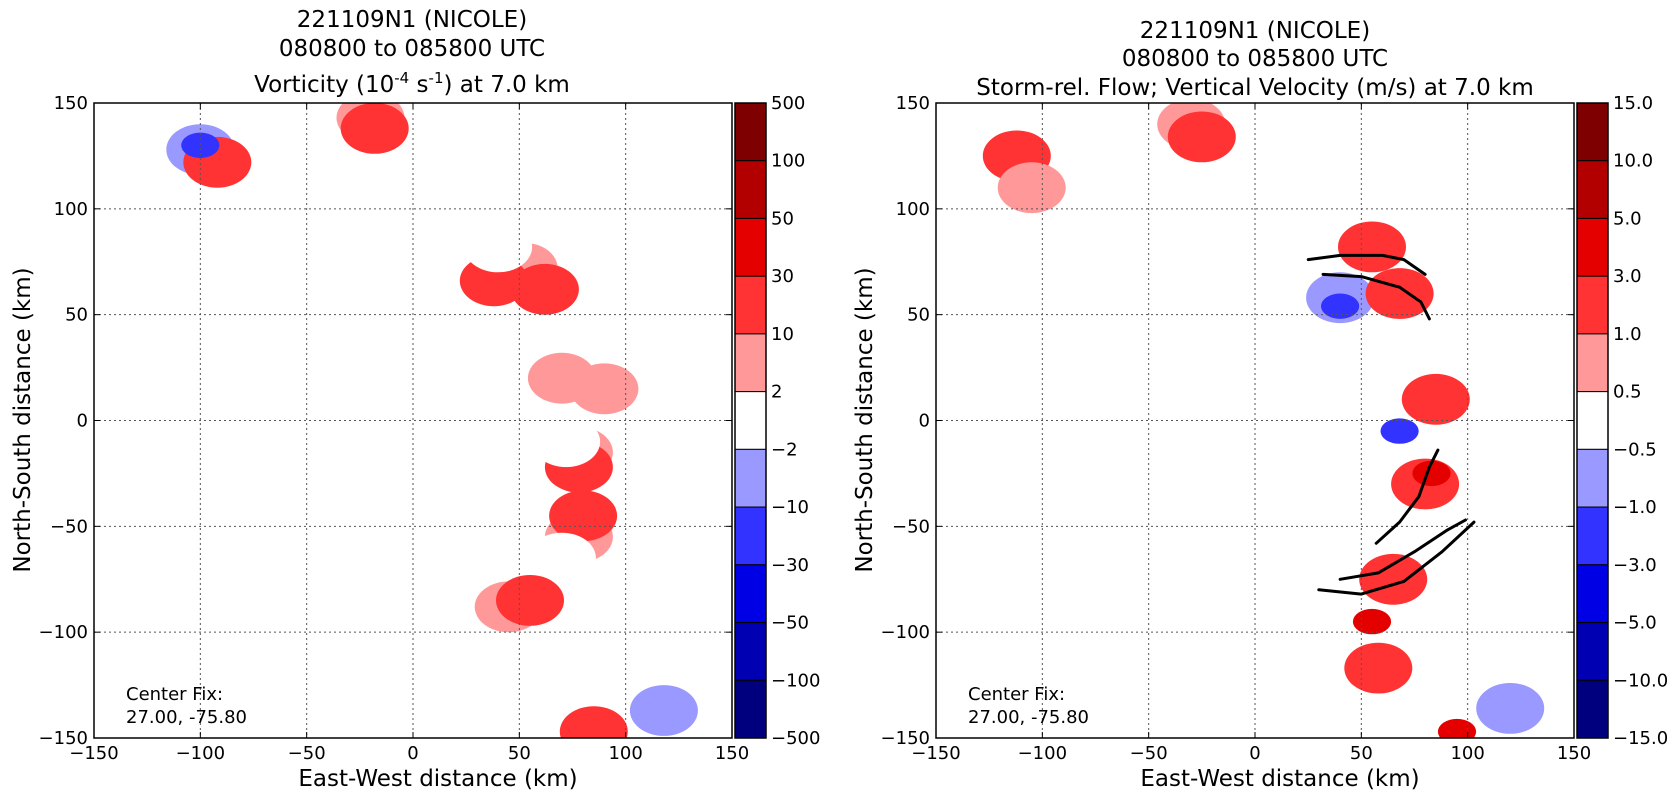 This screenshot has height=801, width=1677. I want to click on vort-colorbar-label: 100, so click(788, 161).